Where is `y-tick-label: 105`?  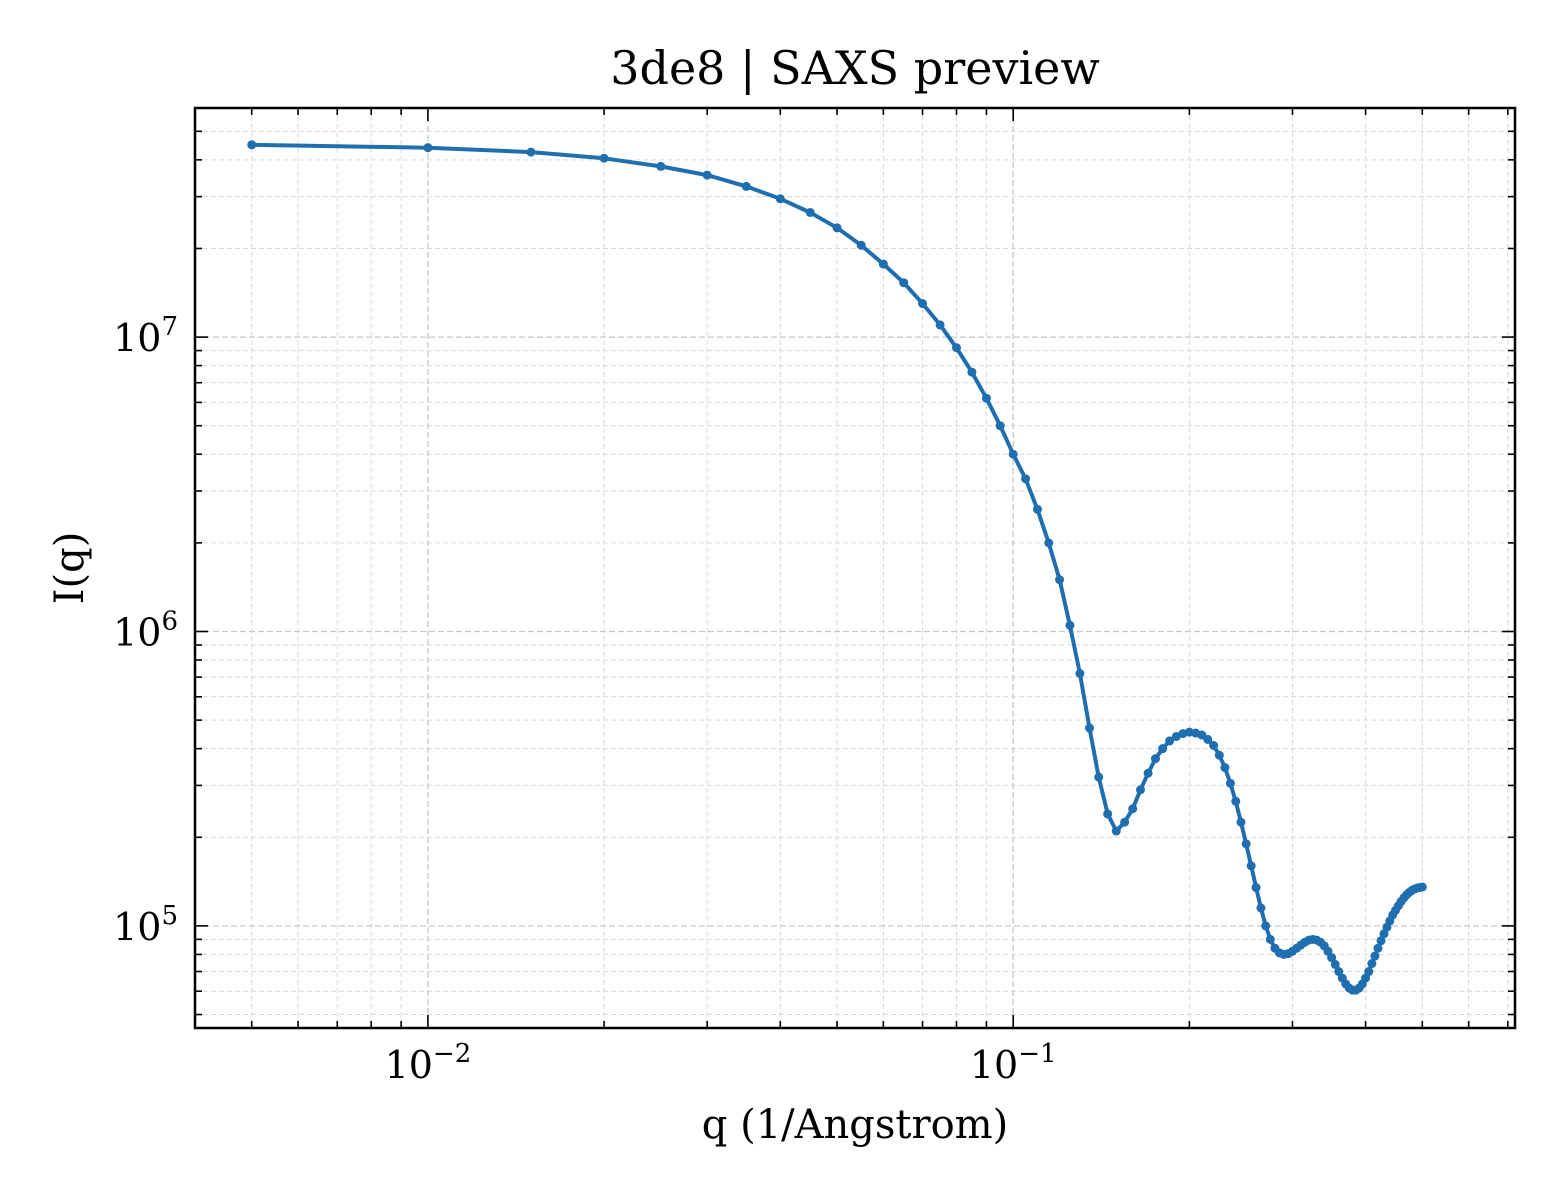 y-tick-label: 105 is located at coordinates (145, 925).